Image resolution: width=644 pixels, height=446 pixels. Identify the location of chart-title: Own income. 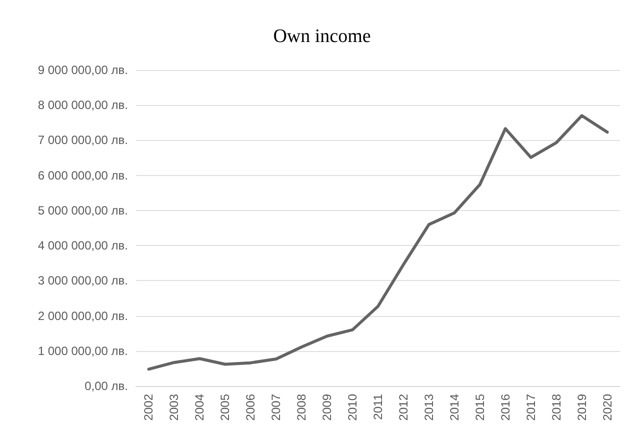
(322, 36).